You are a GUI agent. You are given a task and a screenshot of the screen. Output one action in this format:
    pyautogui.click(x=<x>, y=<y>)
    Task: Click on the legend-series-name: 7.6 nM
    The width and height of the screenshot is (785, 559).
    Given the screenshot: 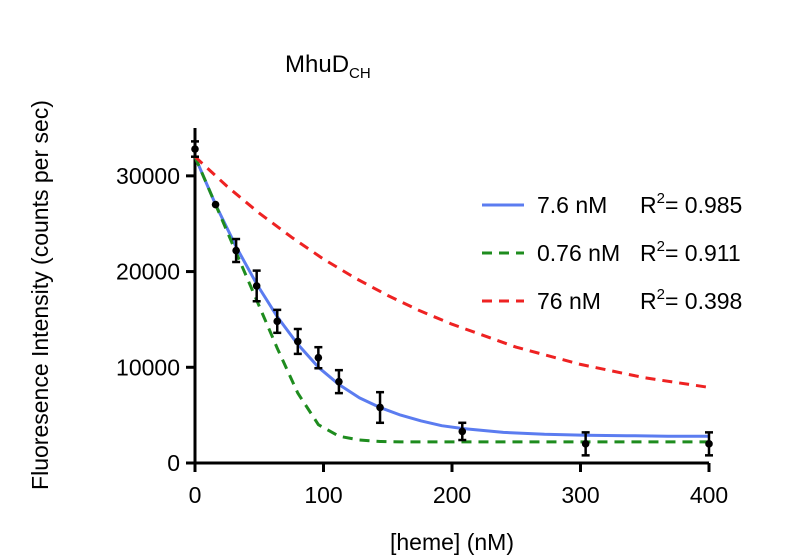 What is the action you would take?
    pyautogui.click(x=572, y=205)
    